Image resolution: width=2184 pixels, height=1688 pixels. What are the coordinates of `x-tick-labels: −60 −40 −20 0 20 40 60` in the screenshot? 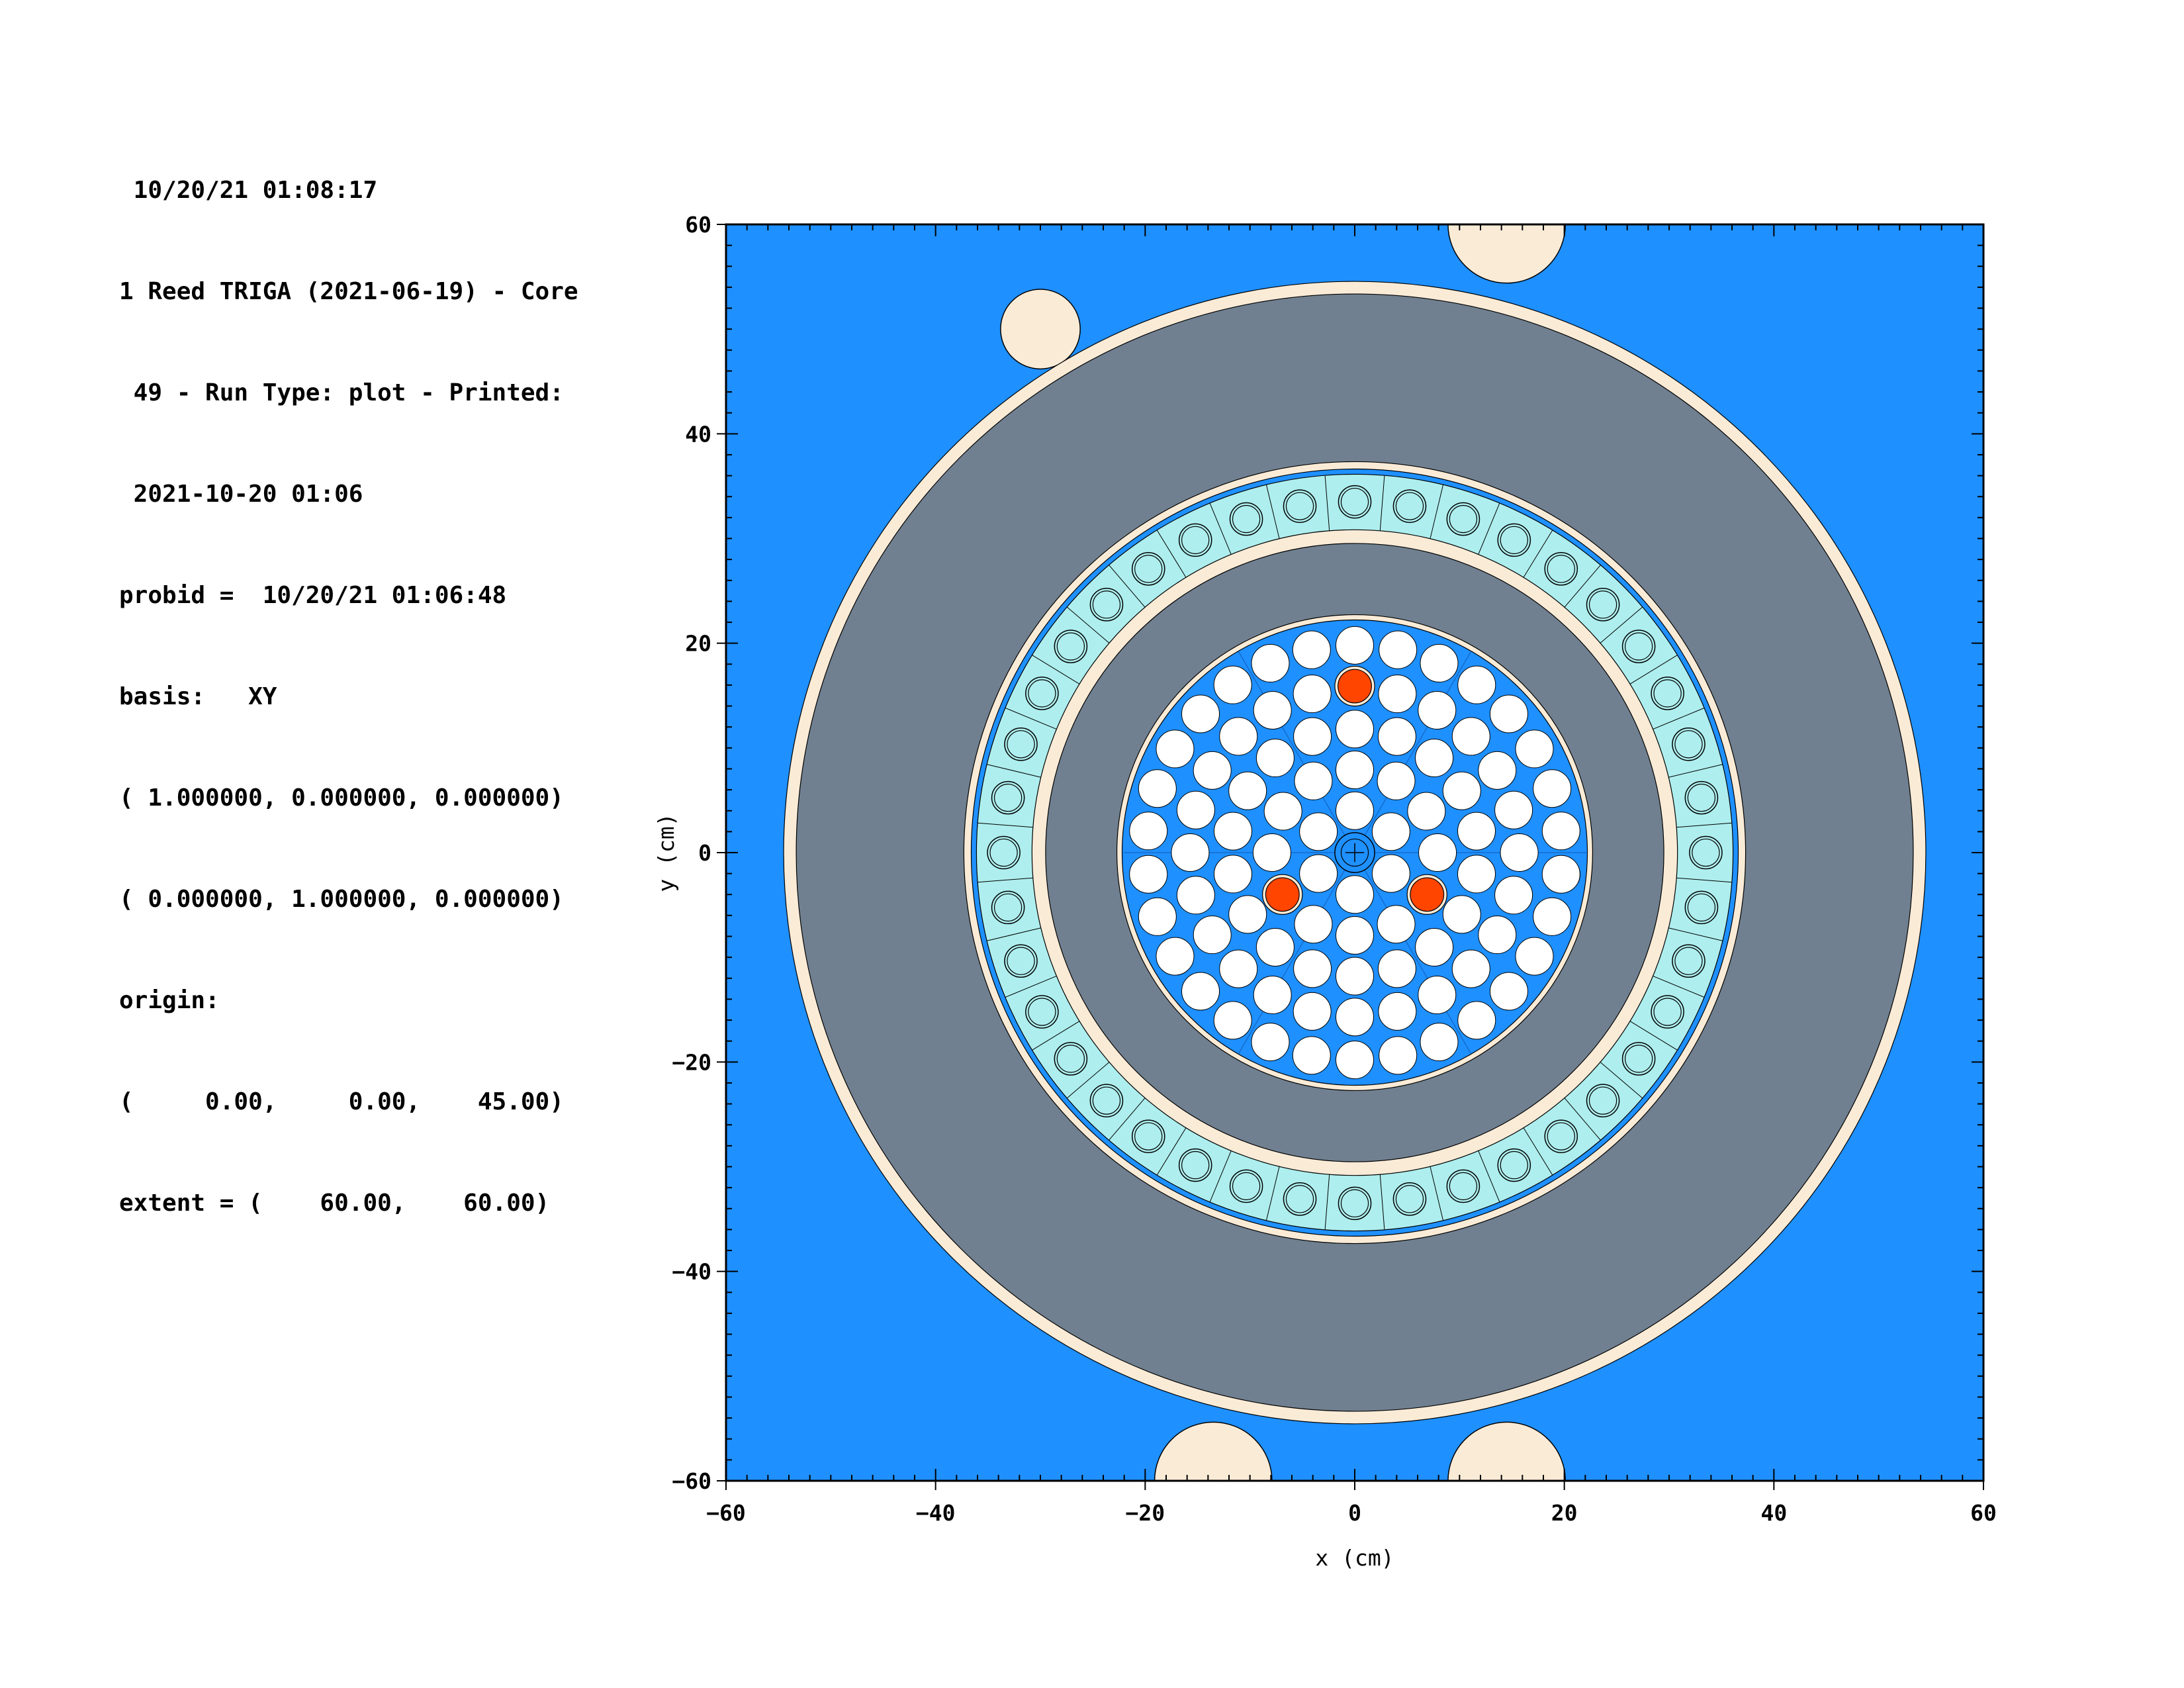 It's located at (1351, 1513).